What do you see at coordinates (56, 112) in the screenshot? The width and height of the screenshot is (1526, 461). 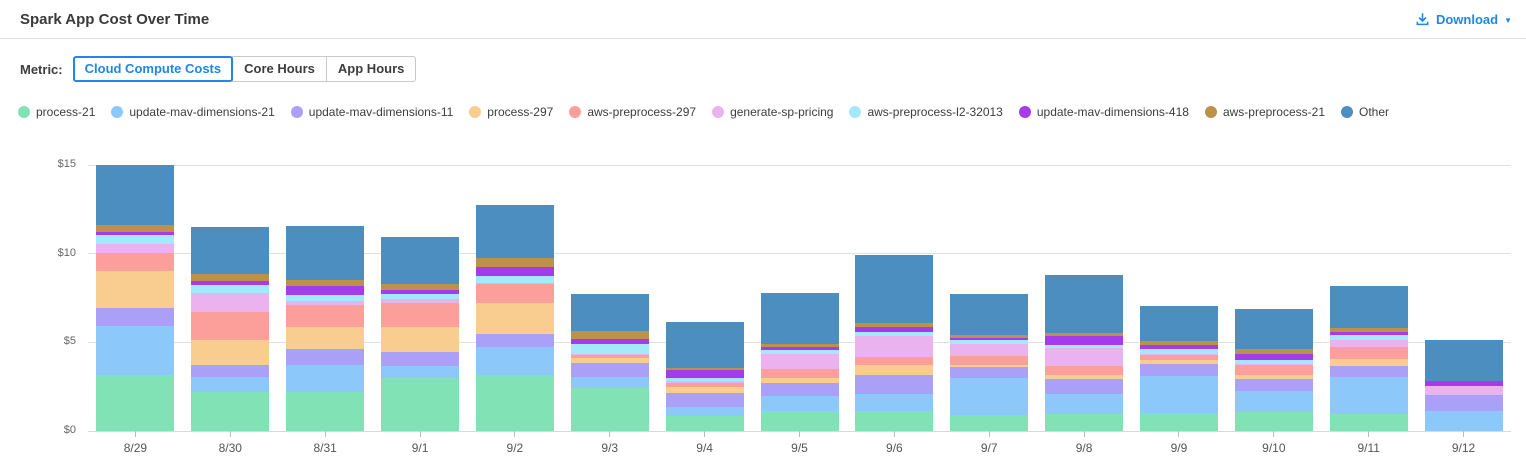 I see `legend-item-process-21: process-21` at bounding box center [56, 112].